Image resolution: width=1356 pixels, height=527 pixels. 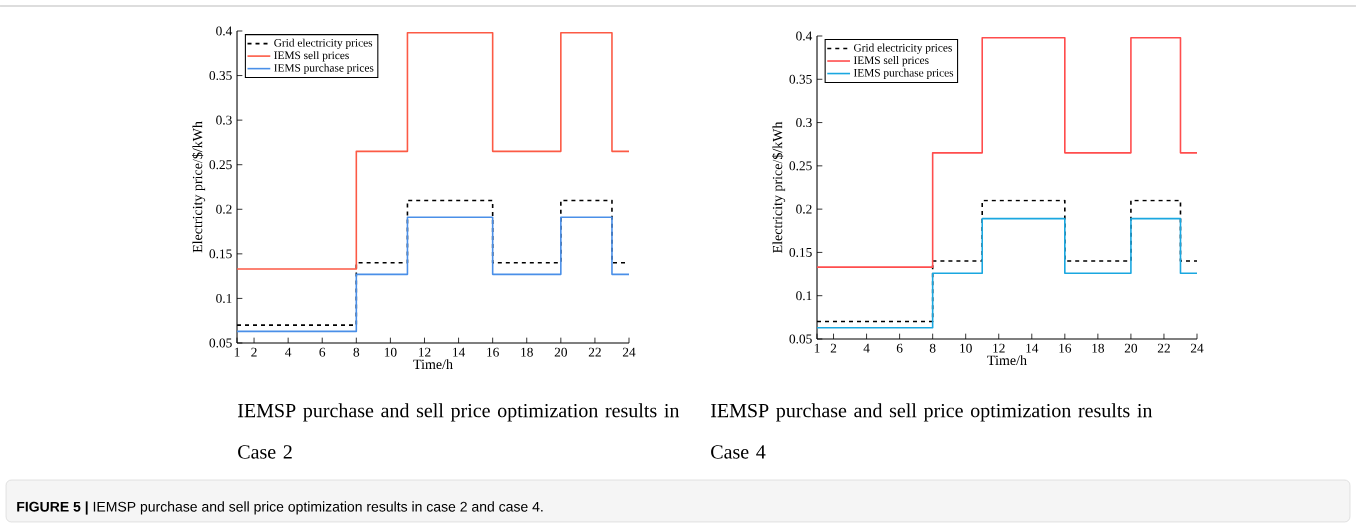 I want to click on text: FIGURE 5 | IEMSP purchase and sell price optimization results in case 2 and case 4., so click(x=280, y=508).